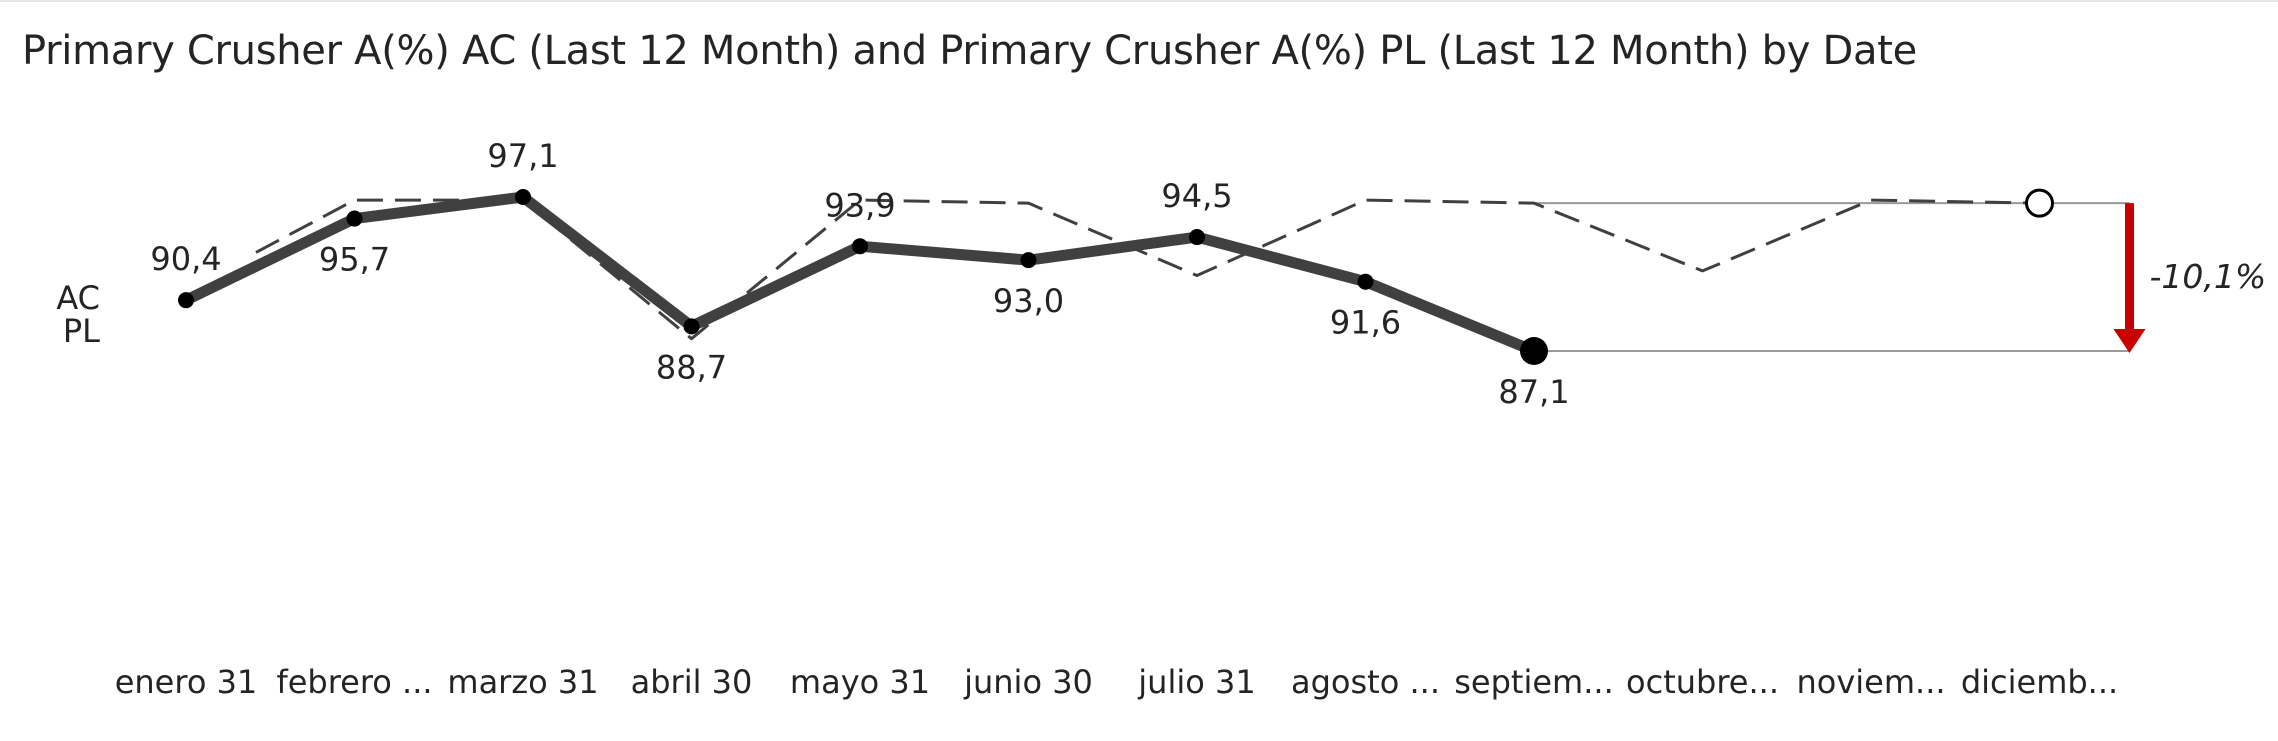 The width and height of the screenshot is (2278, 741). What do you see at coordinates (1196, 682) in the screenshot?
I see `x-tick-label: julio 31` at bounding box center [1196, 682].